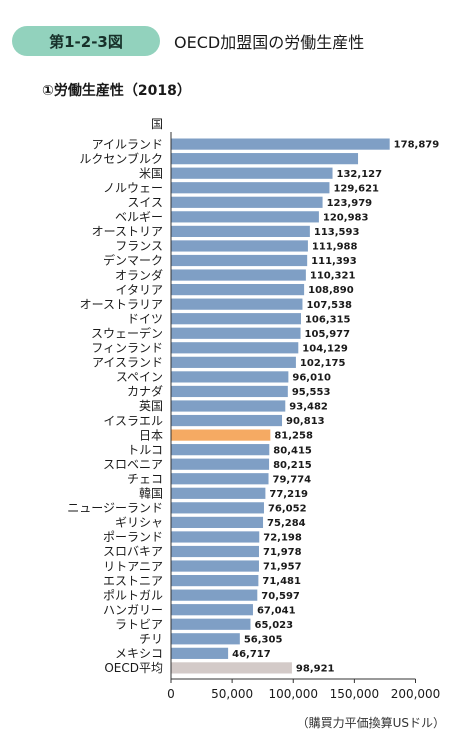 The width and height of the screenshot is (459, 738). I want to click on chart-subtitle: ①労働生産性（2018）, so click(116, 91).